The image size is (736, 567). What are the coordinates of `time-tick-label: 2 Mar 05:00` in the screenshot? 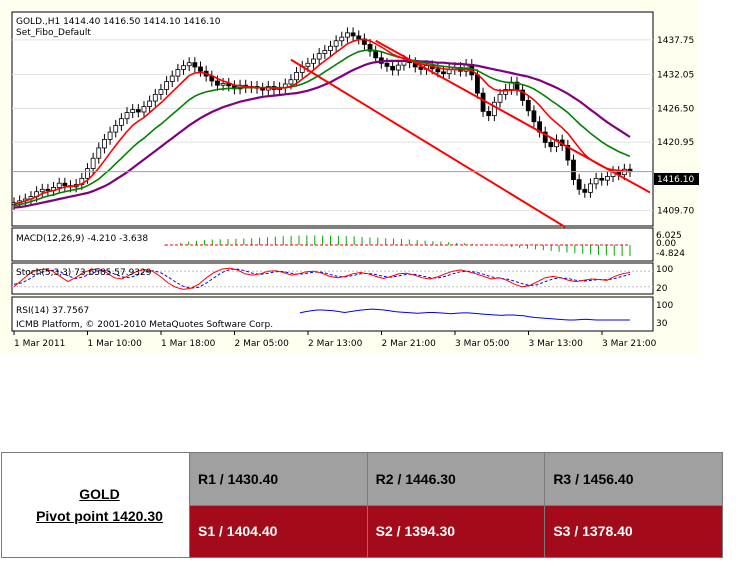 It's located at (262, 344).